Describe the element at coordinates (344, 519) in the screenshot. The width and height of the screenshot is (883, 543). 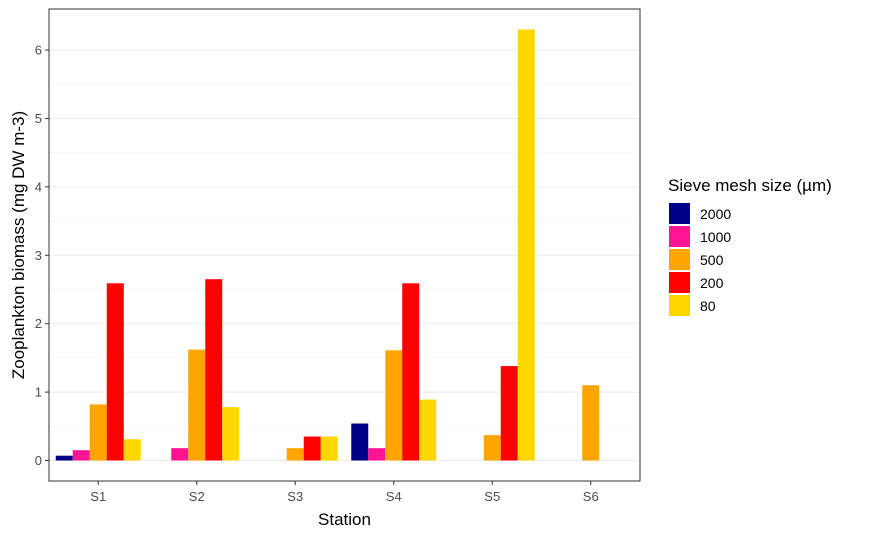
I see `x-axis-title: Station` at that location.